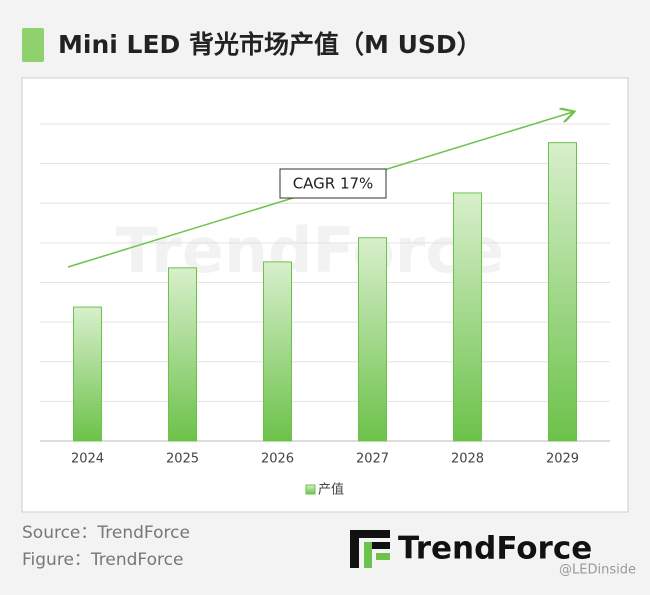 Image resolution: width=650 pixels, height=595 pixels. I want to click on legend-label: 产值, so click(331, 490).